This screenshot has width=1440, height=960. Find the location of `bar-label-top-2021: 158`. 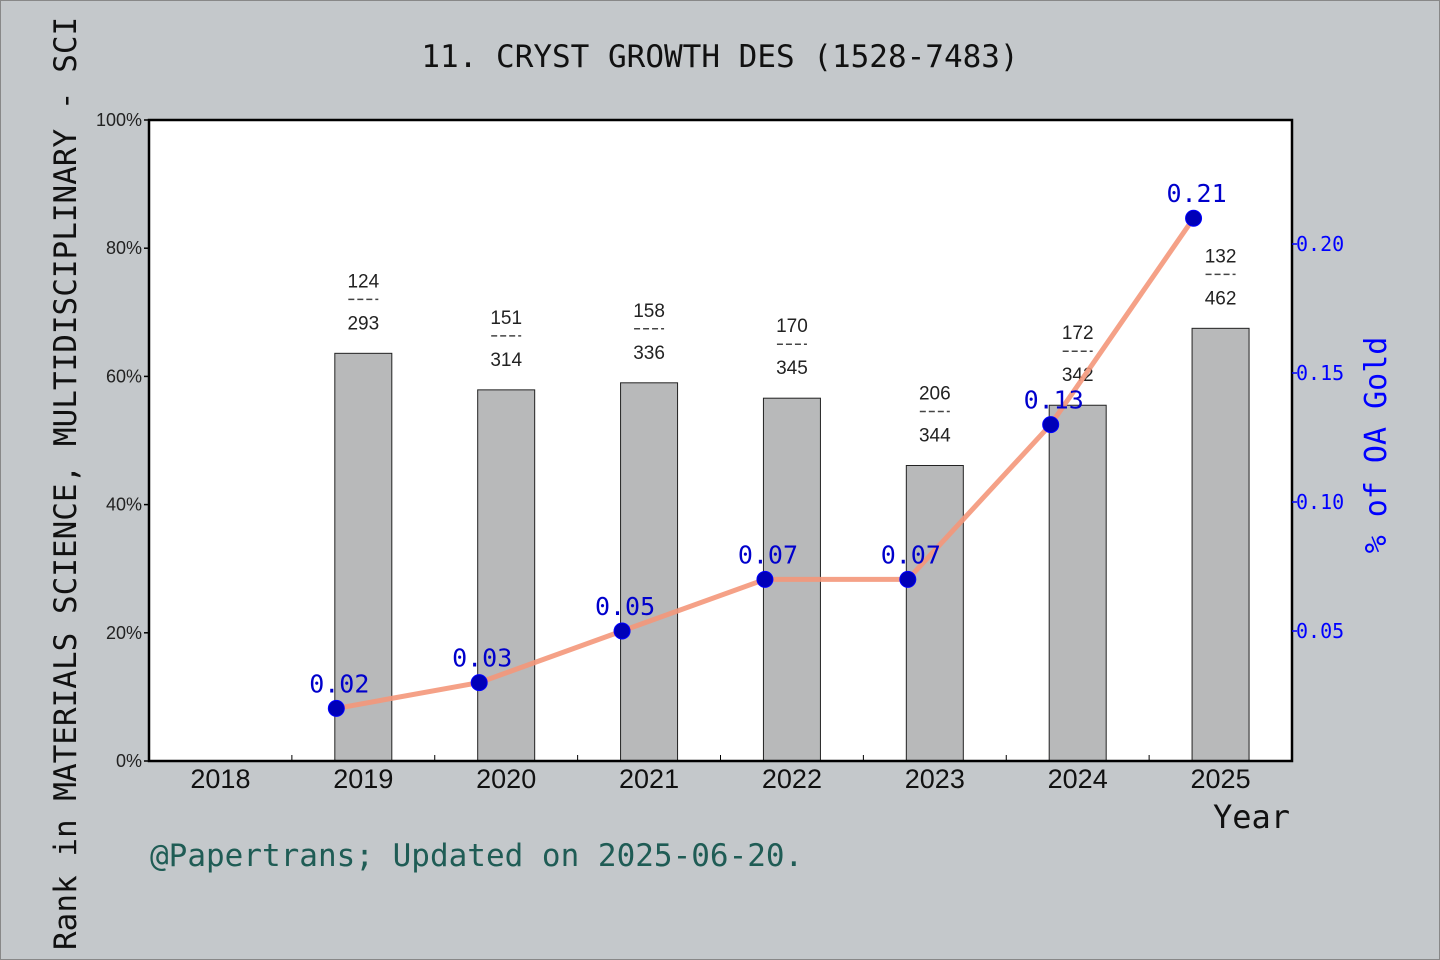

bar-label-top-2021: 158 is located at coordinates (649, 311).